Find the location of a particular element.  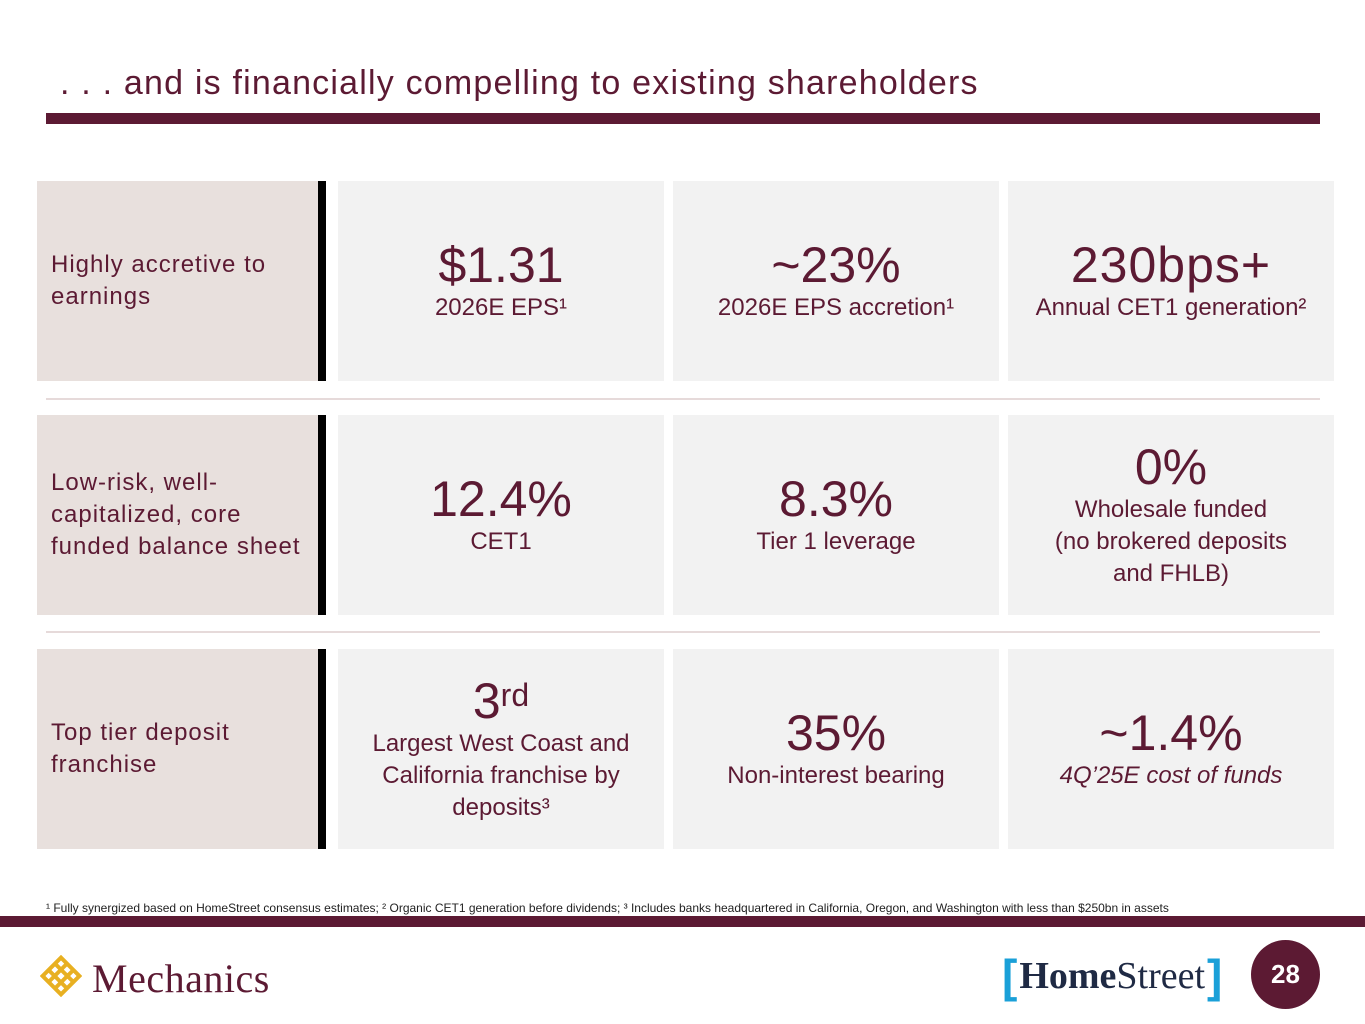

rank-suffix: rd is located at coordinates (515, 695).